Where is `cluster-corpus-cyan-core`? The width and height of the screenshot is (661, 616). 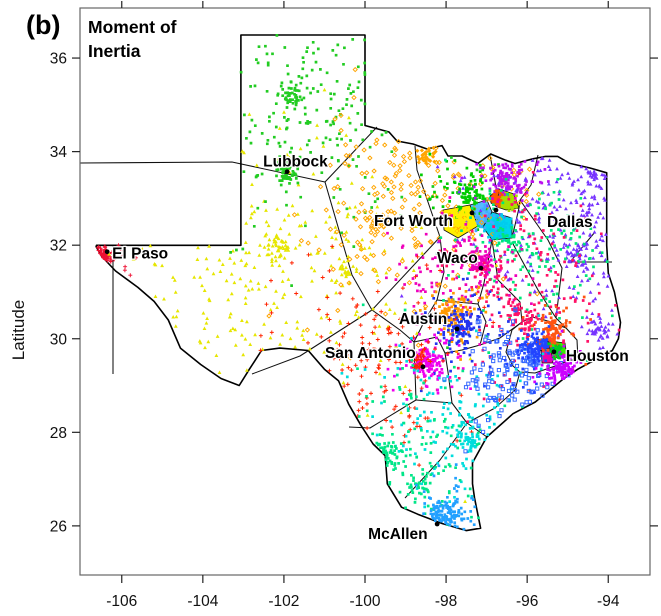 cluster-corpus-cyan-core is located at coordinates (472, 444).